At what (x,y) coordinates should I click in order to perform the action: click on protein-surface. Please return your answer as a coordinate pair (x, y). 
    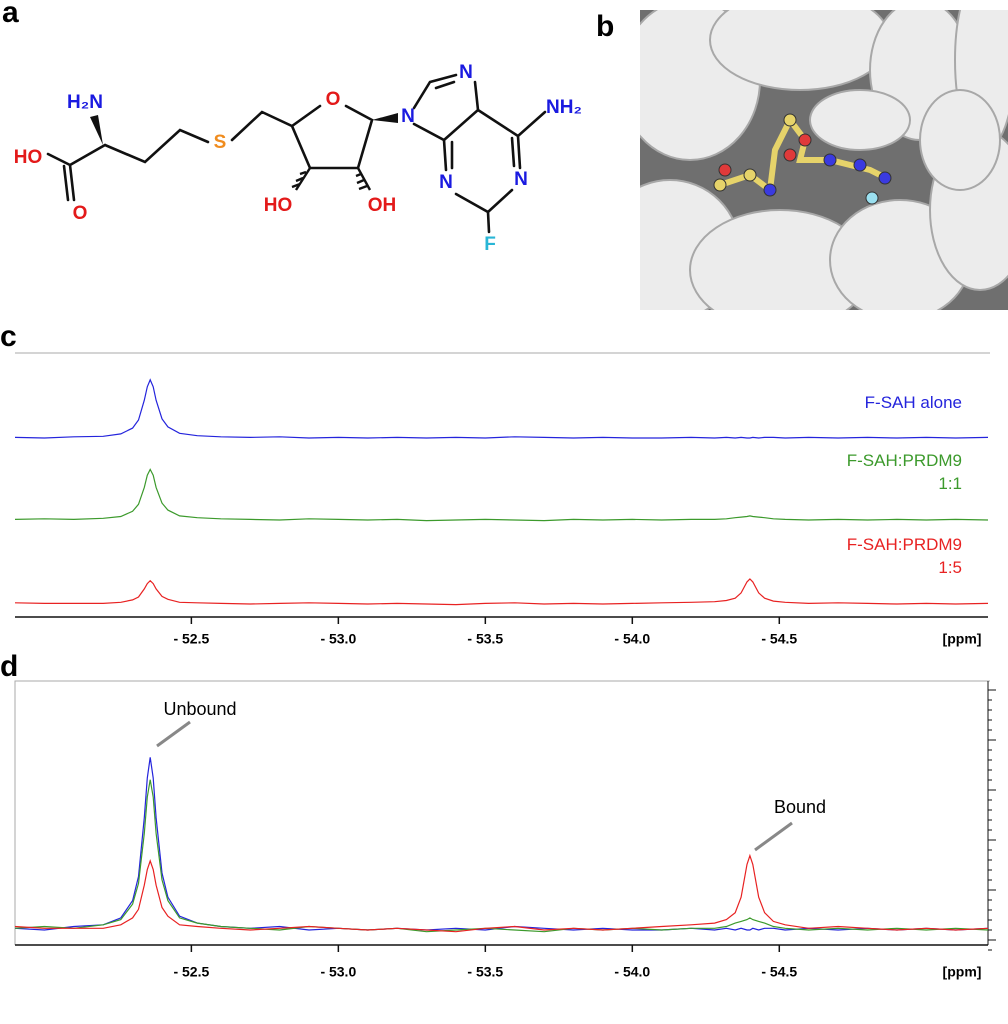
    Looking at the image, I should click on (824, 160).